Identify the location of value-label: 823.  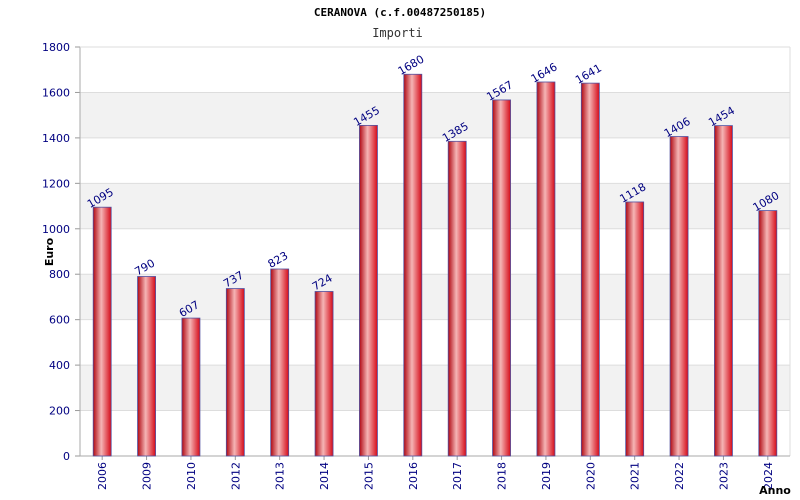
(278, 260).